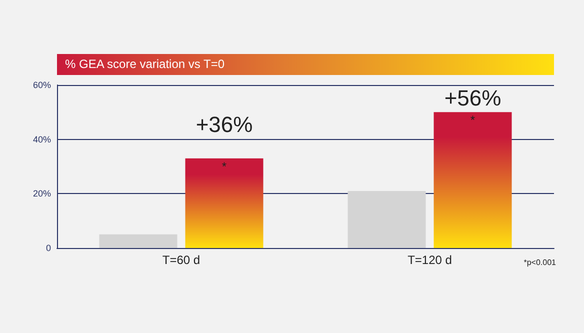  What do you see at coordinates (41, 139) in the screenshot?
I see `y-tick-label: 40%` at bounding box center [41, 139].